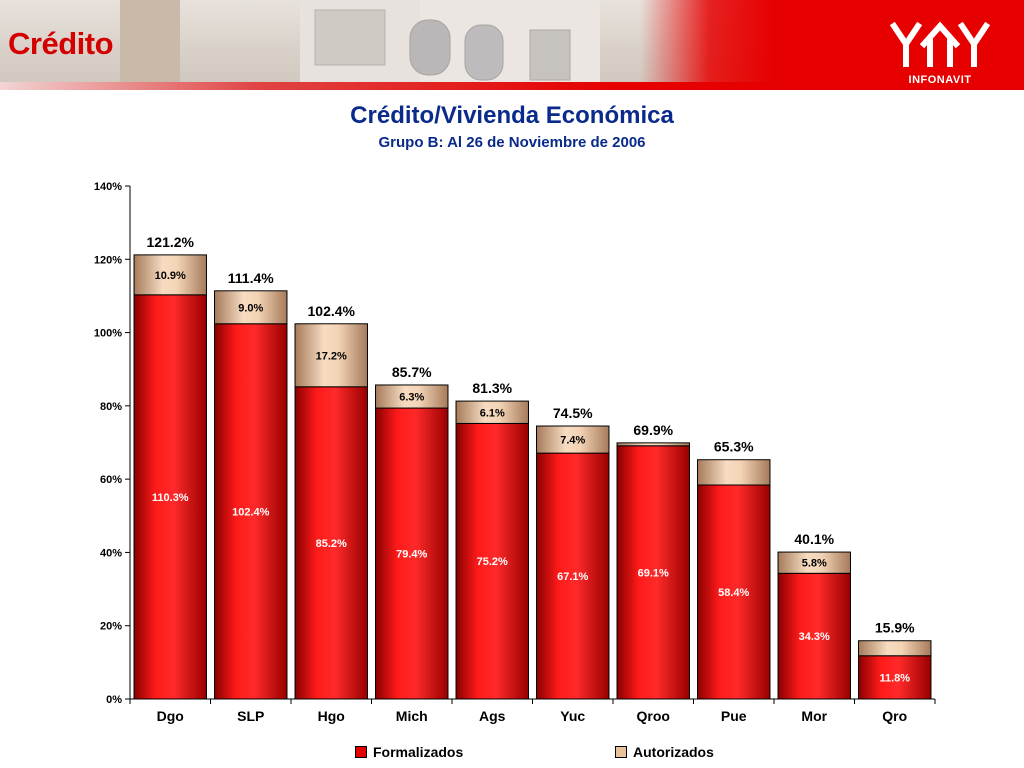 This screenshot has height=768, width=1024. Describe the element at coordinates (108, 260) in the screenshot. I see `y-tick-label: 120%` at that location.